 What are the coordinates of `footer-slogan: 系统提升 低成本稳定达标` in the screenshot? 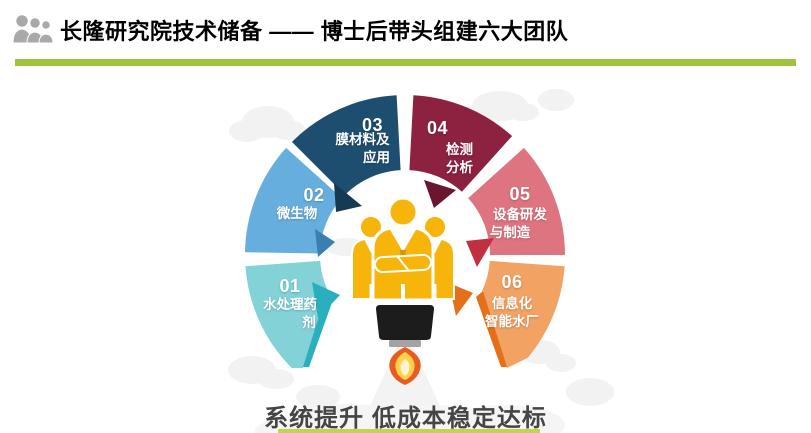 It's located at (405, 418).